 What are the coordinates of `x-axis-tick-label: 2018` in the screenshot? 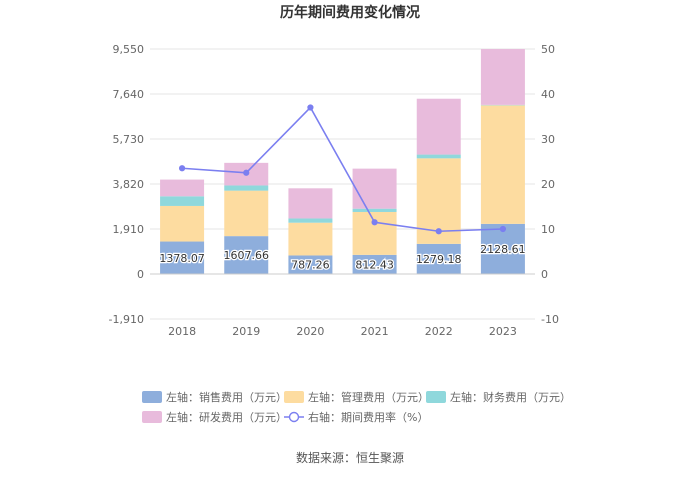 It's located at (182, 331).